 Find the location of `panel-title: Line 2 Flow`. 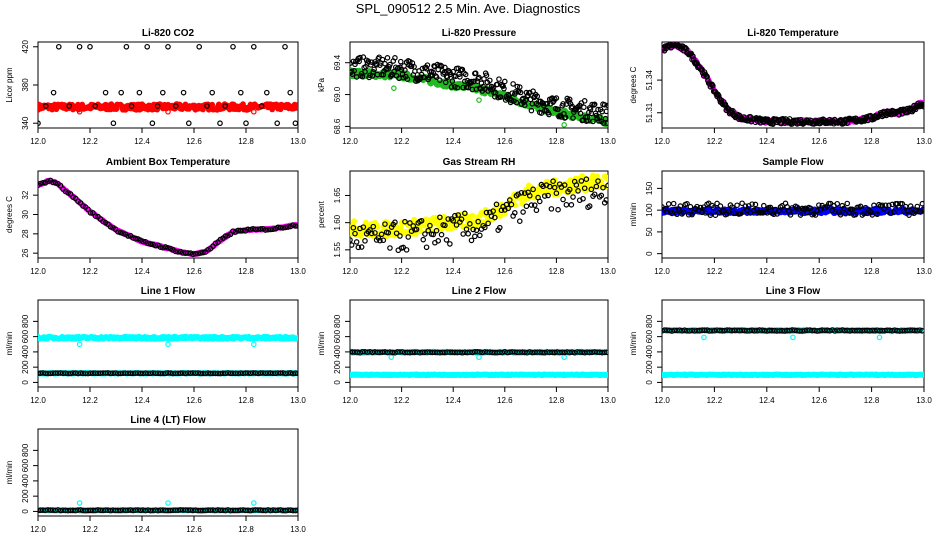

panel-title: Line 2 Flow is located at coordinates (479, 291).